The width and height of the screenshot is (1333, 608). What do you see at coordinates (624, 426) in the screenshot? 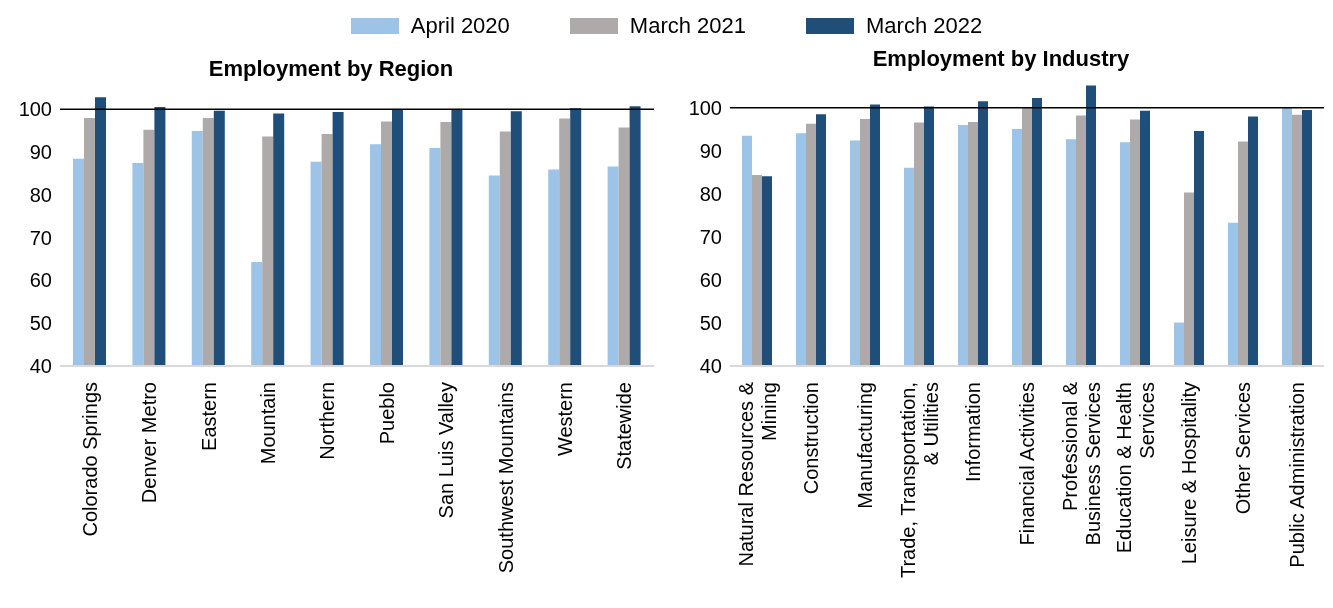
I see `x-tick-label: Statewide` at bounding box center [624, 426].